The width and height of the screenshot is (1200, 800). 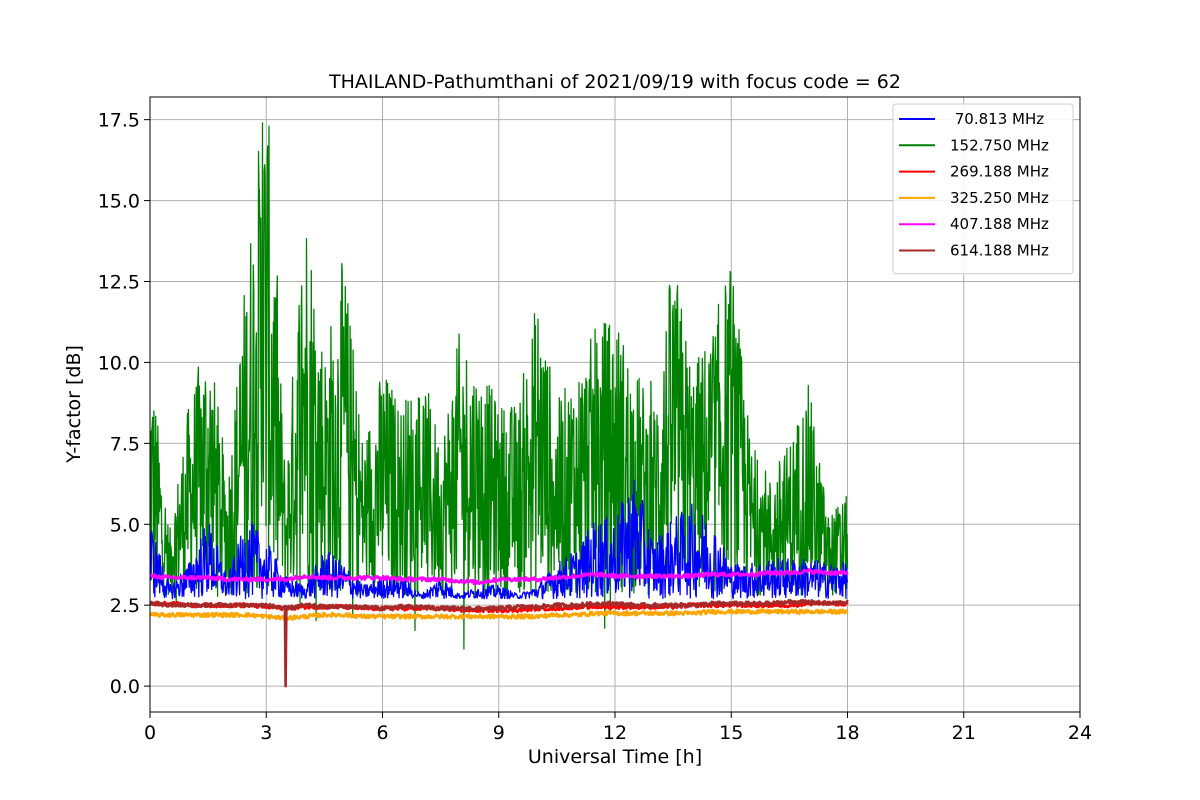 I want to click on x-tick-label: 0, so click(x=150, y=733).